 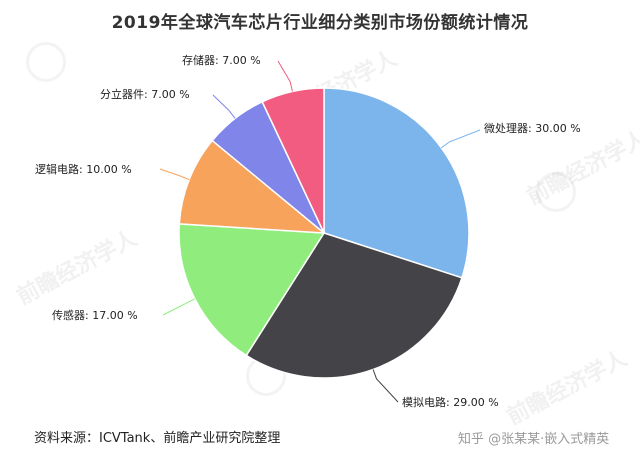 I want to click on source-note: 资料来源：ICVTank、前瞻产业研究院整理, so click(x=157, y=438).